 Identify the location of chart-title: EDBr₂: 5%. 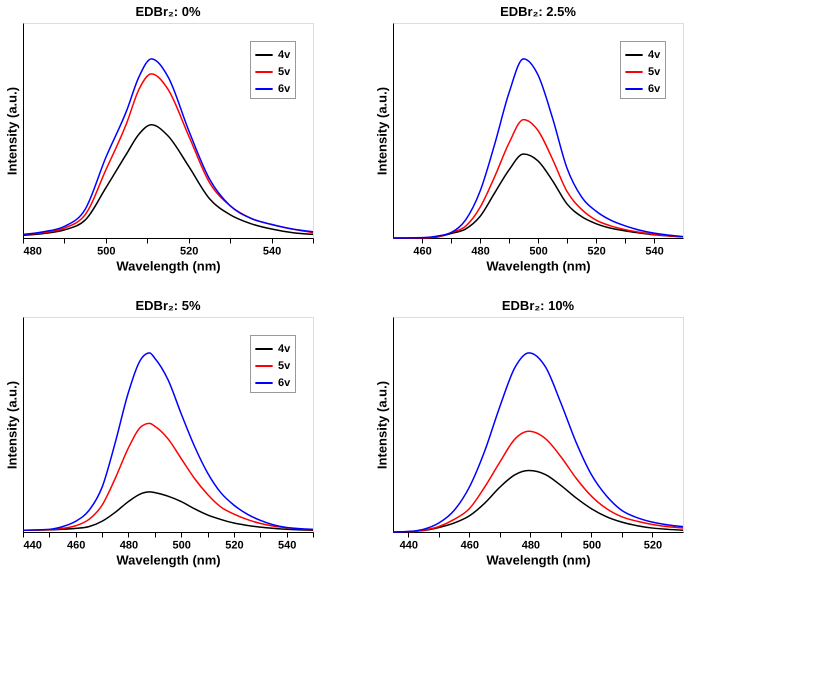
(168, 305).